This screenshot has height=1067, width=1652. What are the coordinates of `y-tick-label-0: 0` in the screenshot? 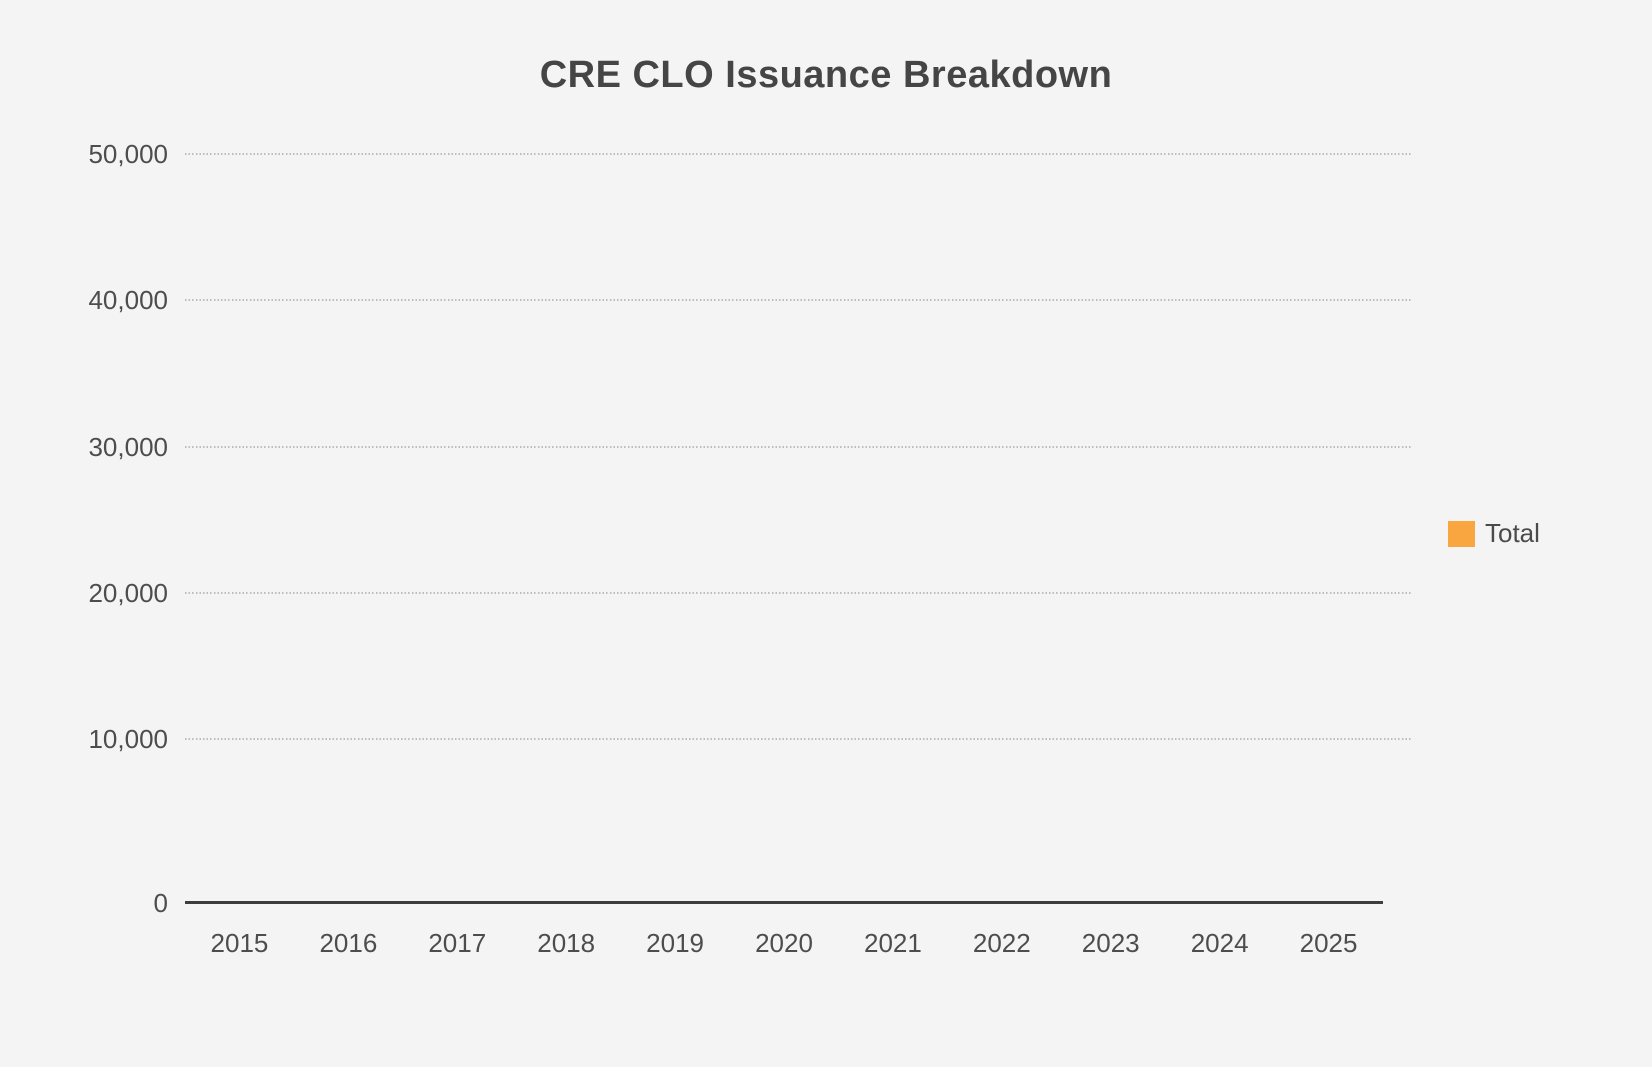 It's located at (160, 903).